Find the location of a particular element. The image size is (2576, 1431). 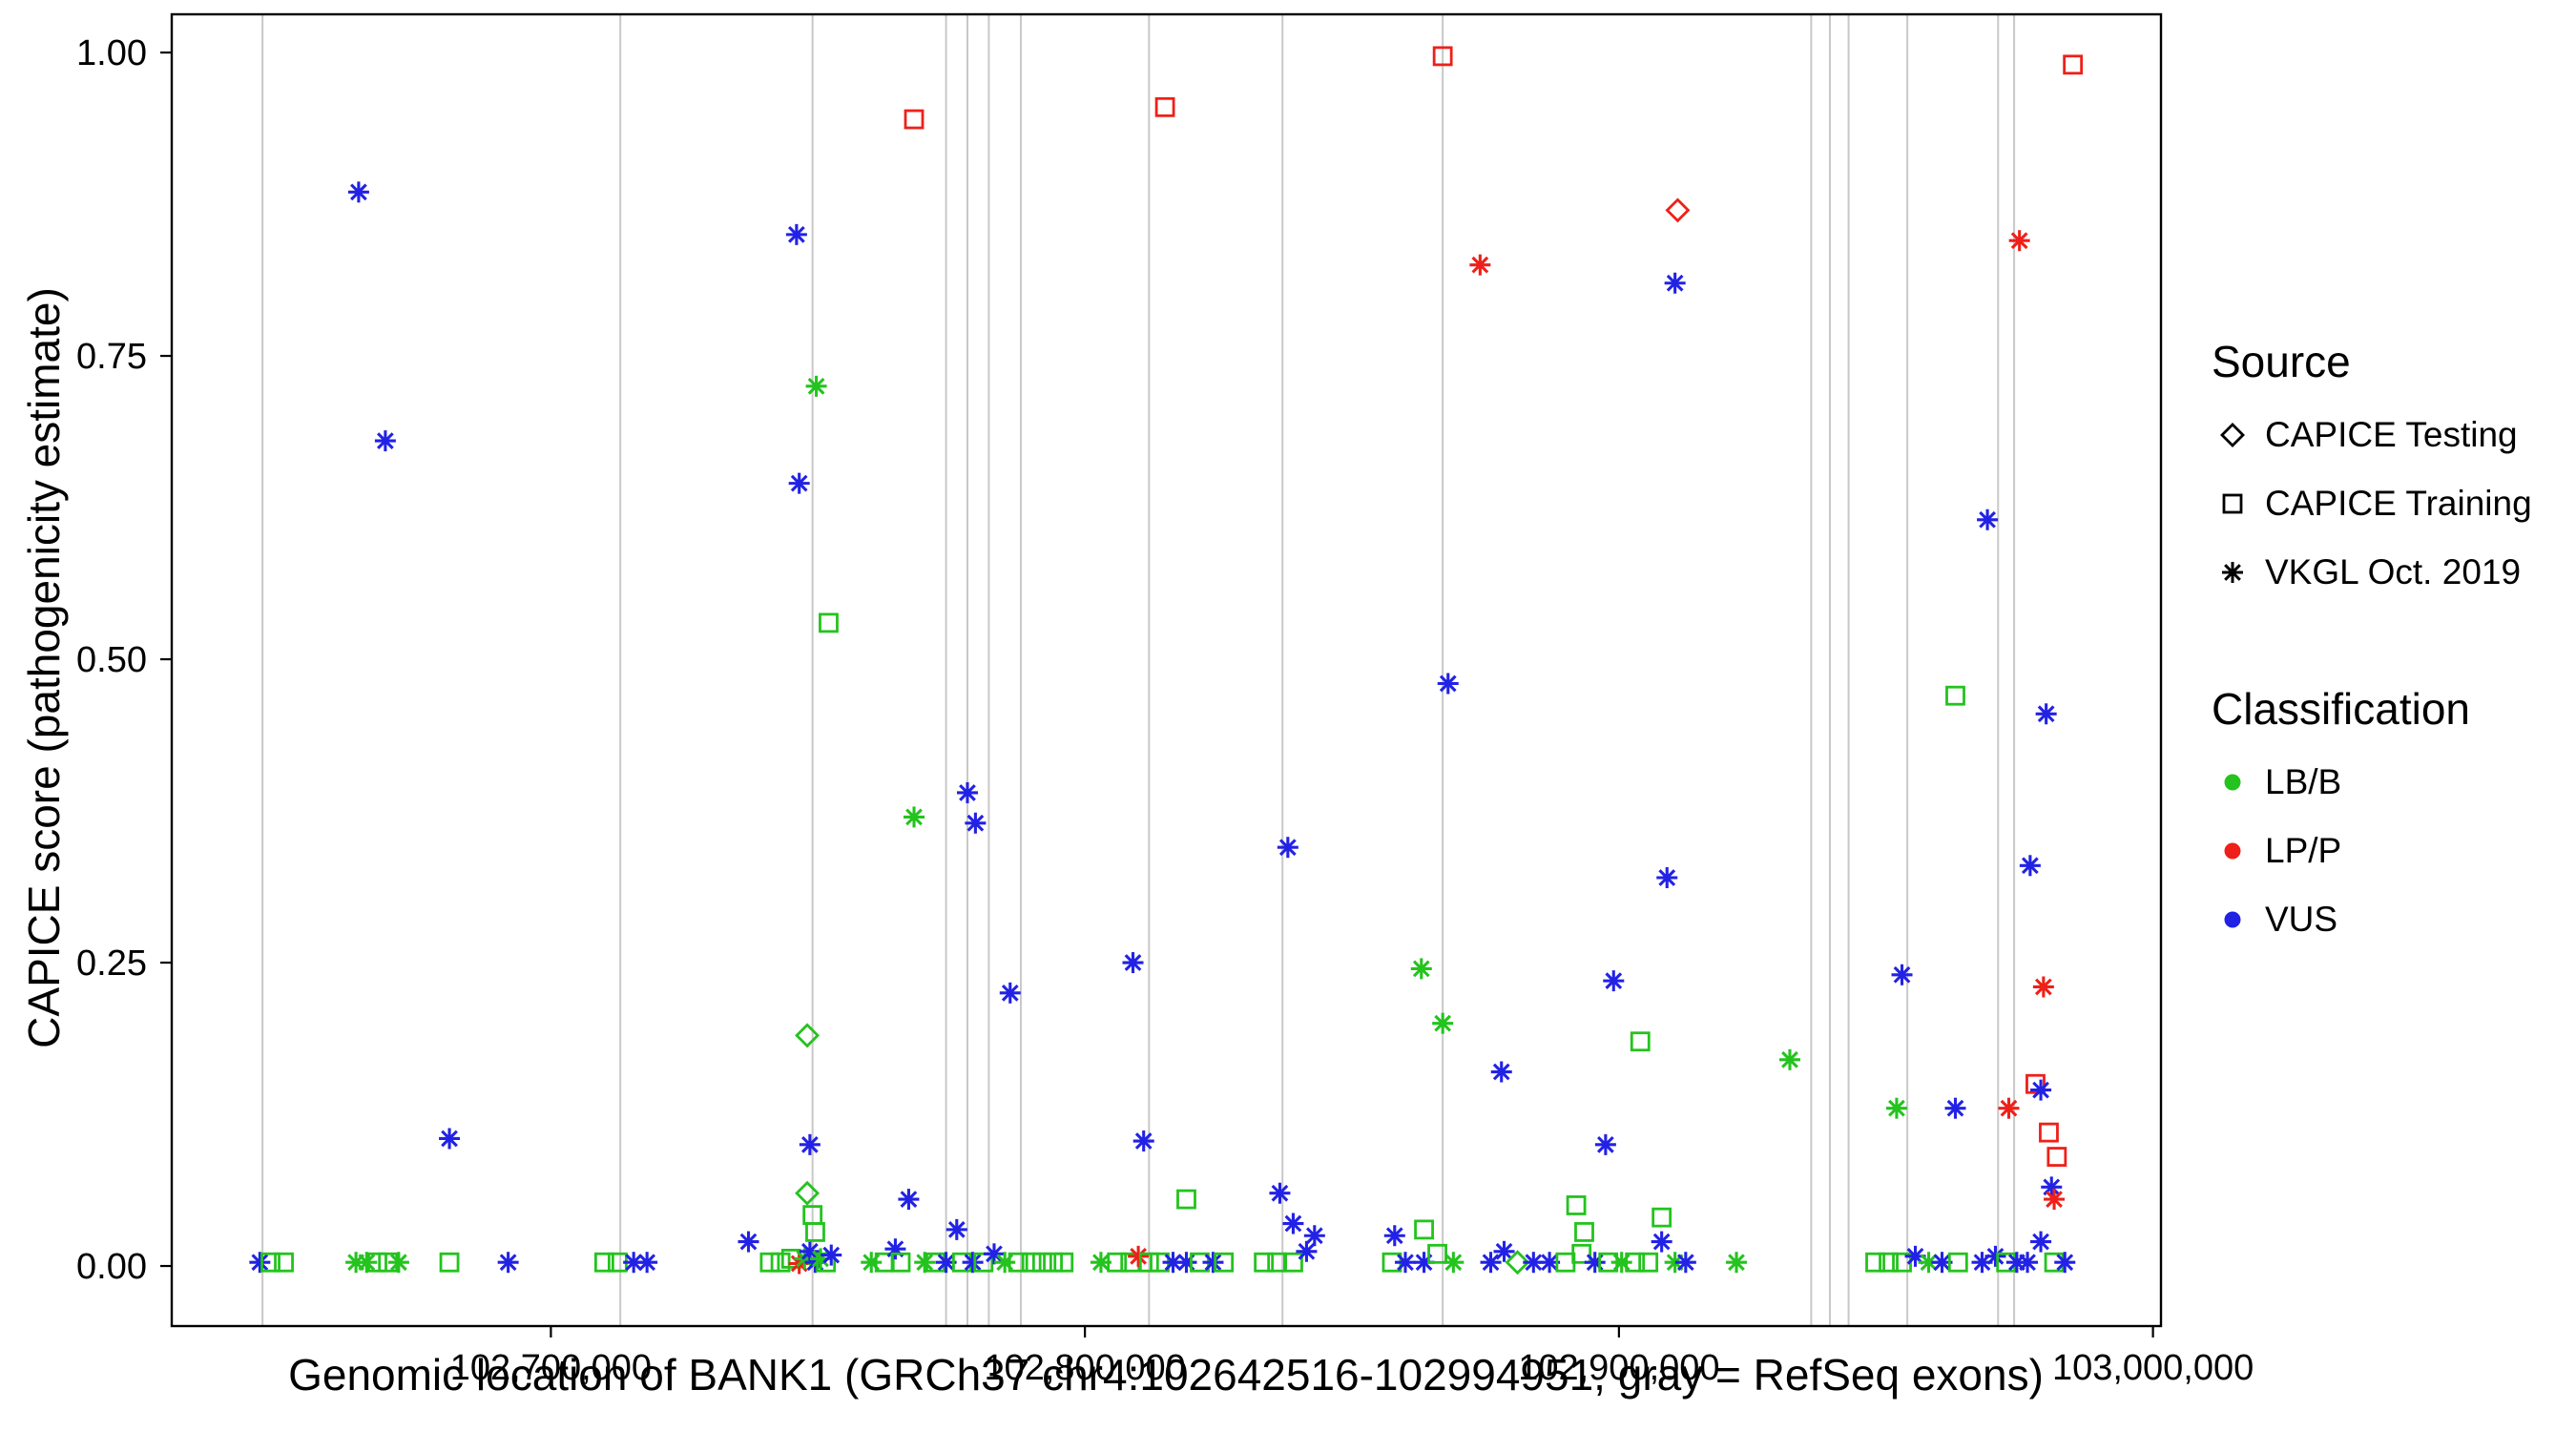

legend-item-label: VKGL Oct. 2019 is located at coordinates (2393, 571).